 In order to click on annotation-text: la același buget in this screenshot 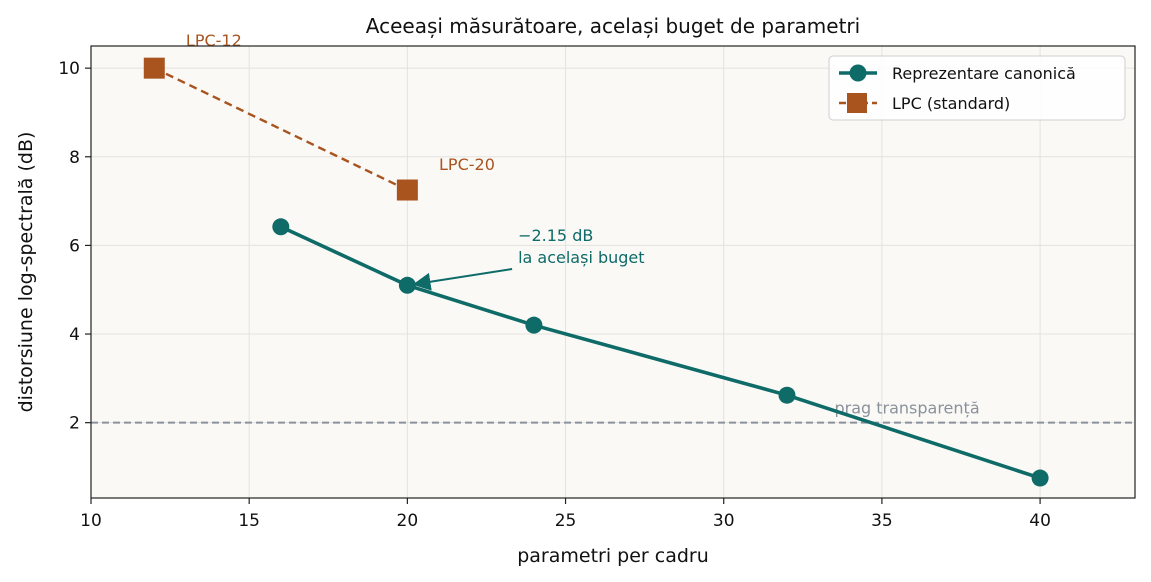, I will do `click(581, 257)`.